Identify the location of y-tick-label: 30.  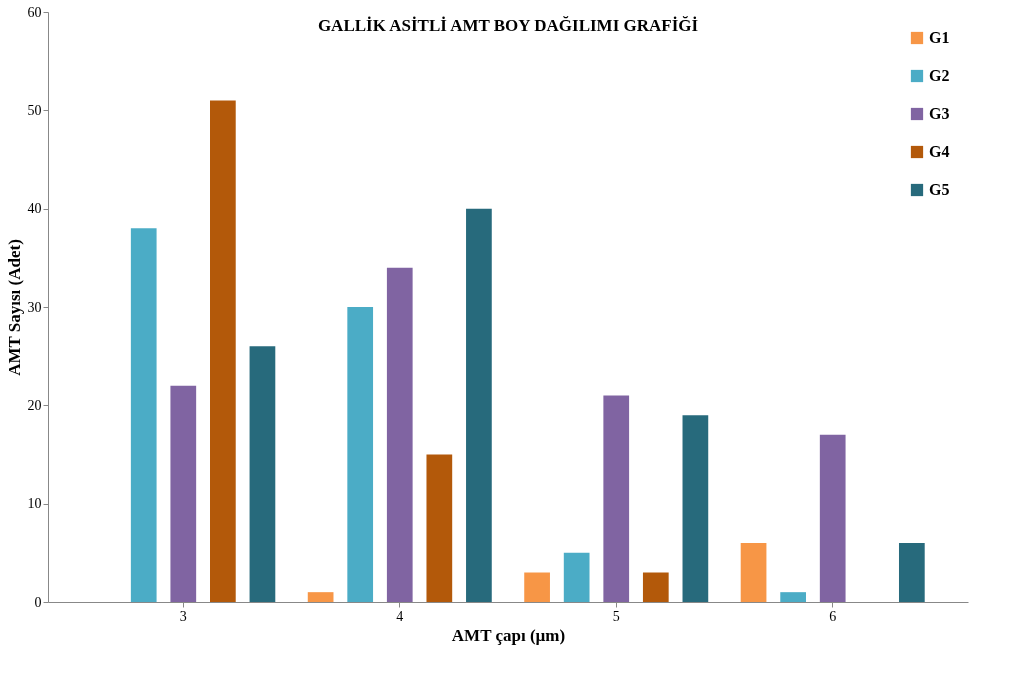
(34, 307).